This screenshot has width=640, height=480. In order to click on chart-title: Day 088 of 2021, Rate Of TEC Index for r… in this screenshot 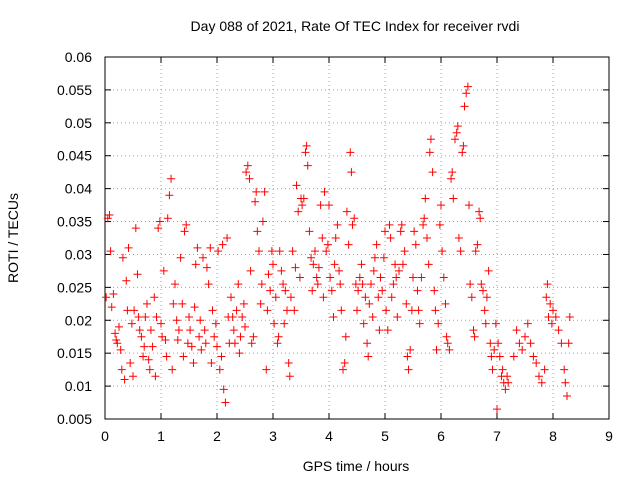, I will do `click(355, 26)`.